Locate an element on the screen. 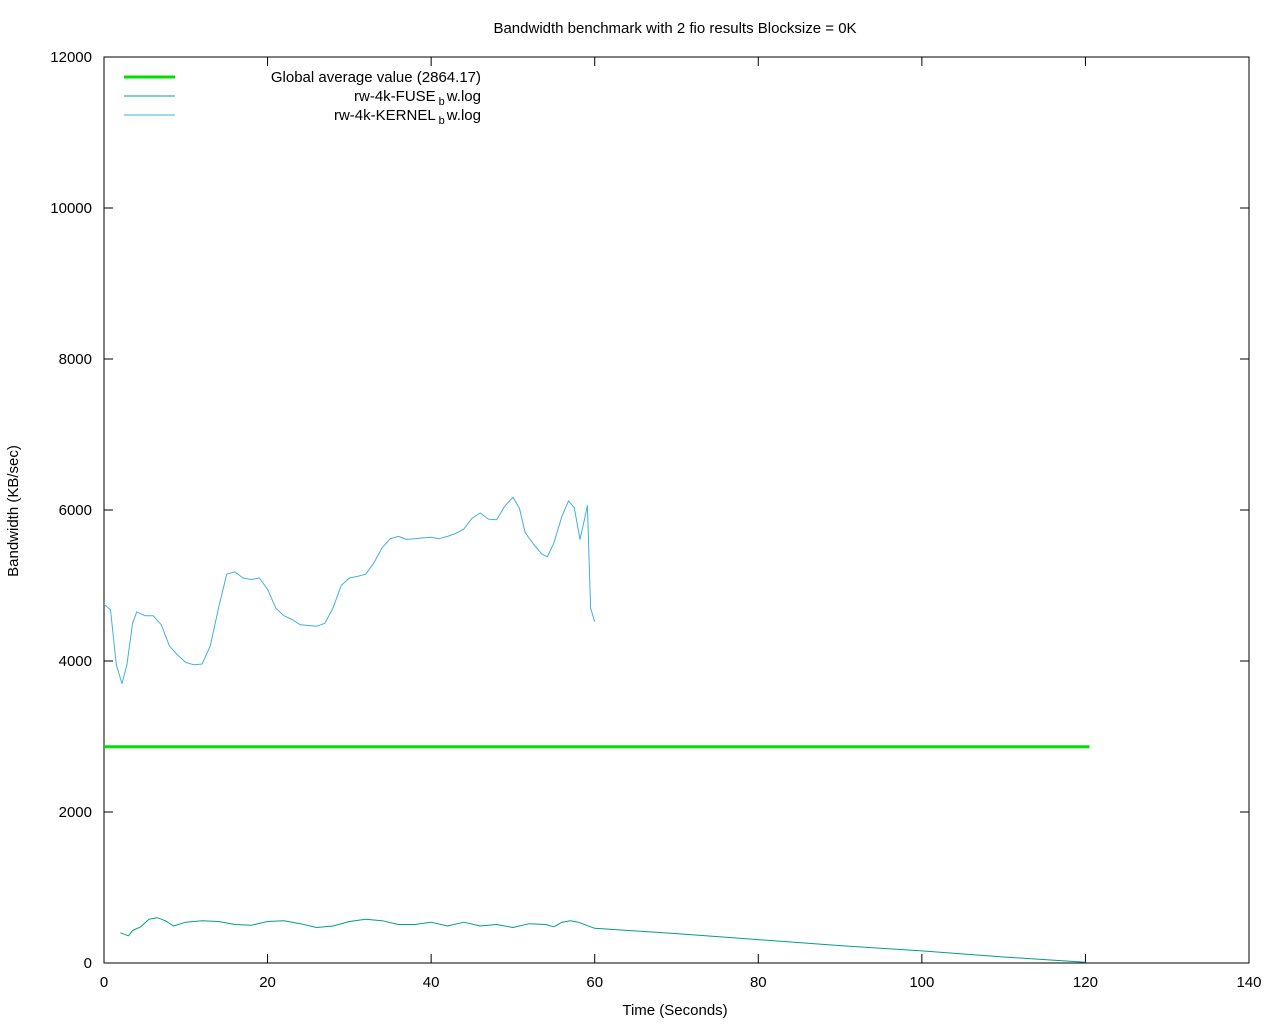  x-tick-label: 0 is located at coordinates (104, 982).